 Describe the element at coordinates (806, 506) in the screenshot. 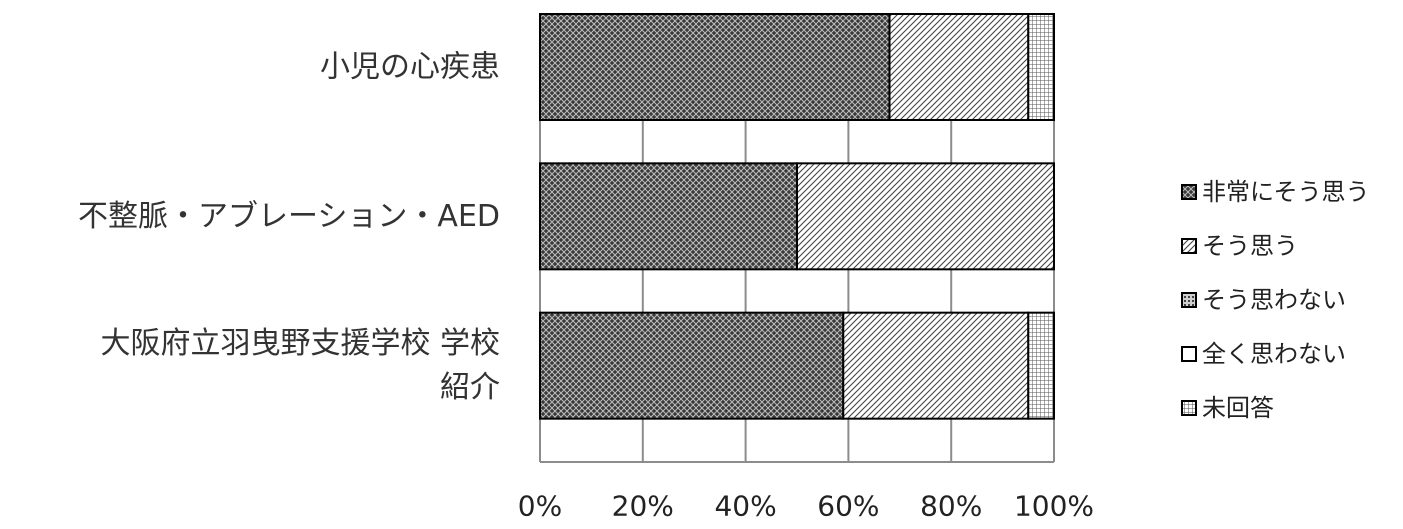

I see `tick-labels: 0% 20% 40% 60% 80% 100%` at that location.